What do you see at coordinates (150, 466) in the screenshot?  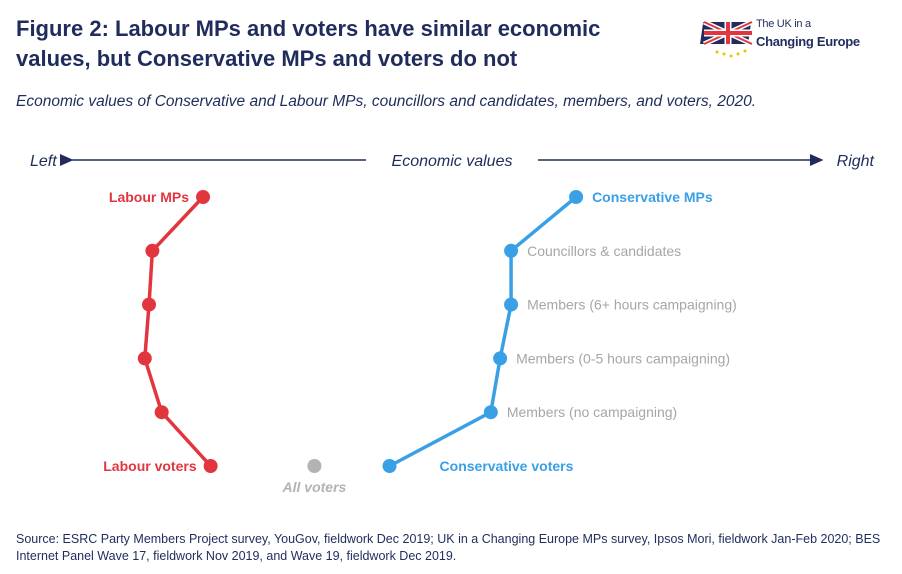 I see `labour-data-label: Labour voters` at bounding box center [150, 466].